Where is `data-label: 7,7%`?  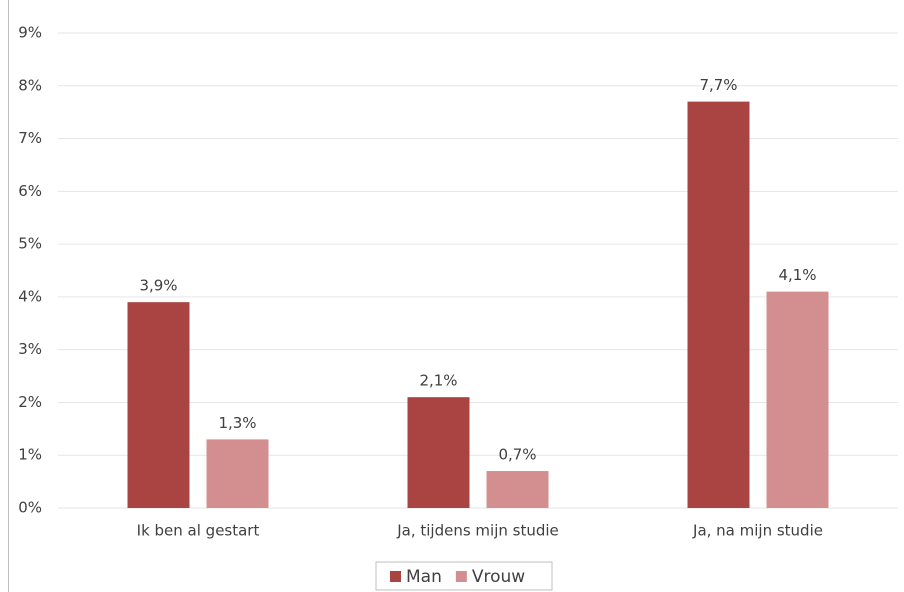 data-label: 7,7% is located at coordinates (718, 85).